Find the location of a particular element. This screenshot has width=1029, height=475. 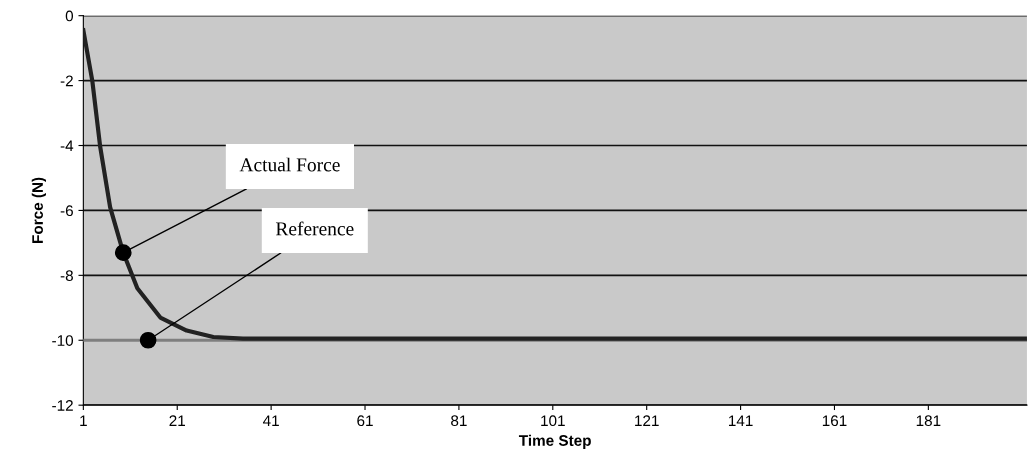

y-axis-title: Force (N) is located at coordinates (38, 210).